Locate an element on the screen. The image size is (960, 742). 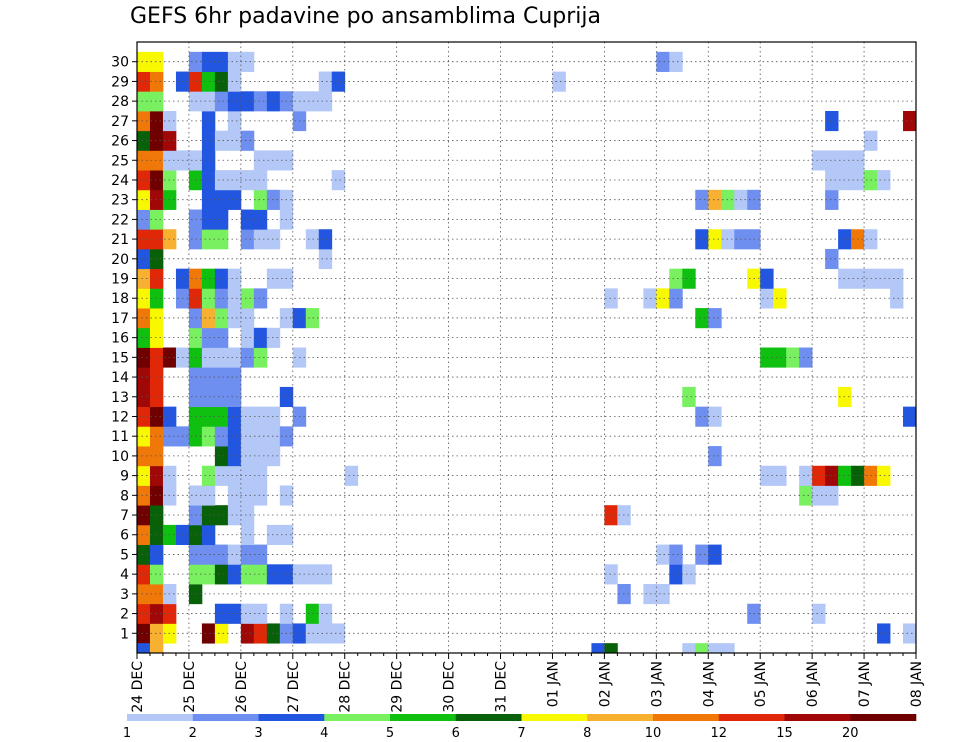
legend-label: 1 is located at coordinates (127, 733).